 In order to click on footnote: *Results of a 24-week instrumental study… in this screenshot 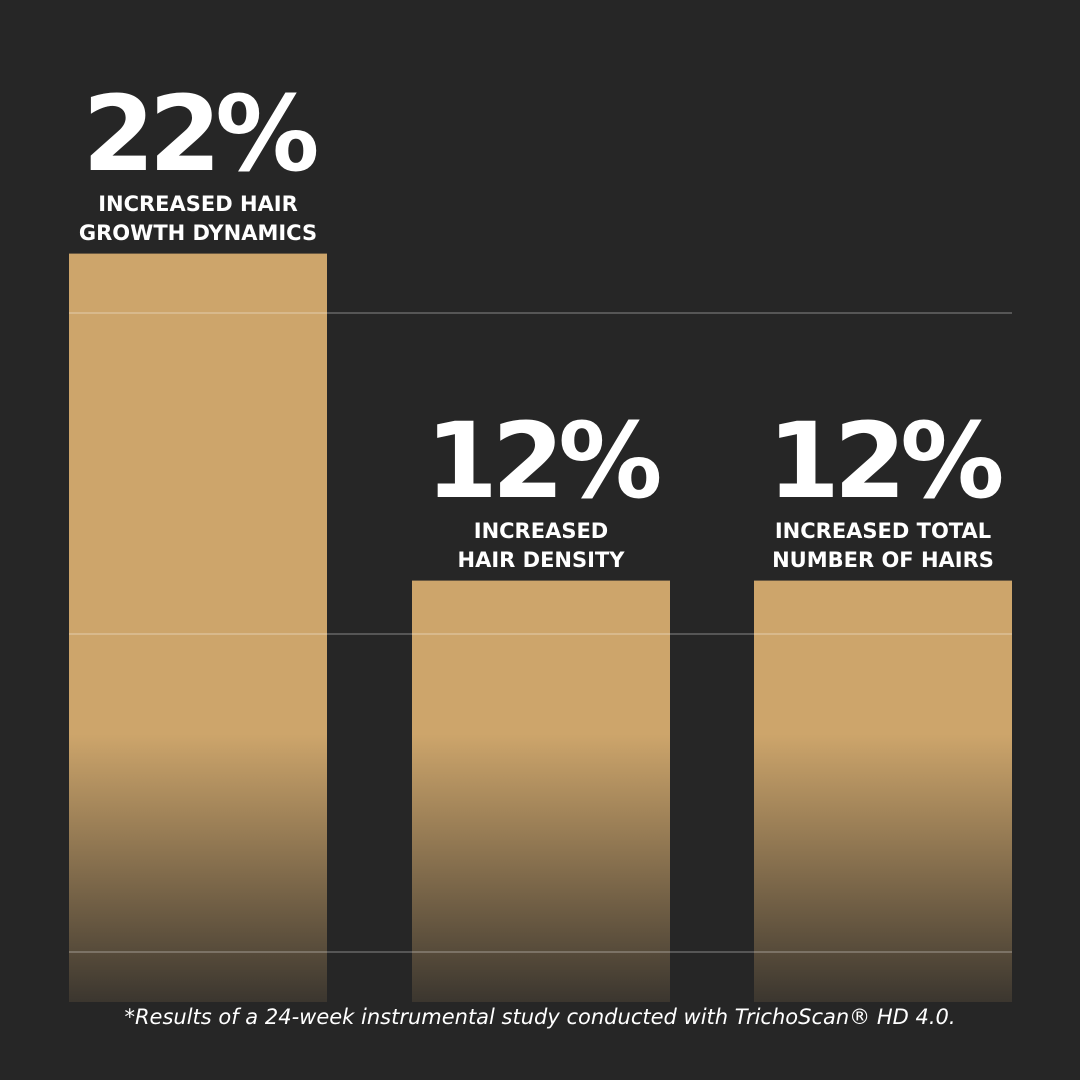, I will do `click(540, 1017)`.